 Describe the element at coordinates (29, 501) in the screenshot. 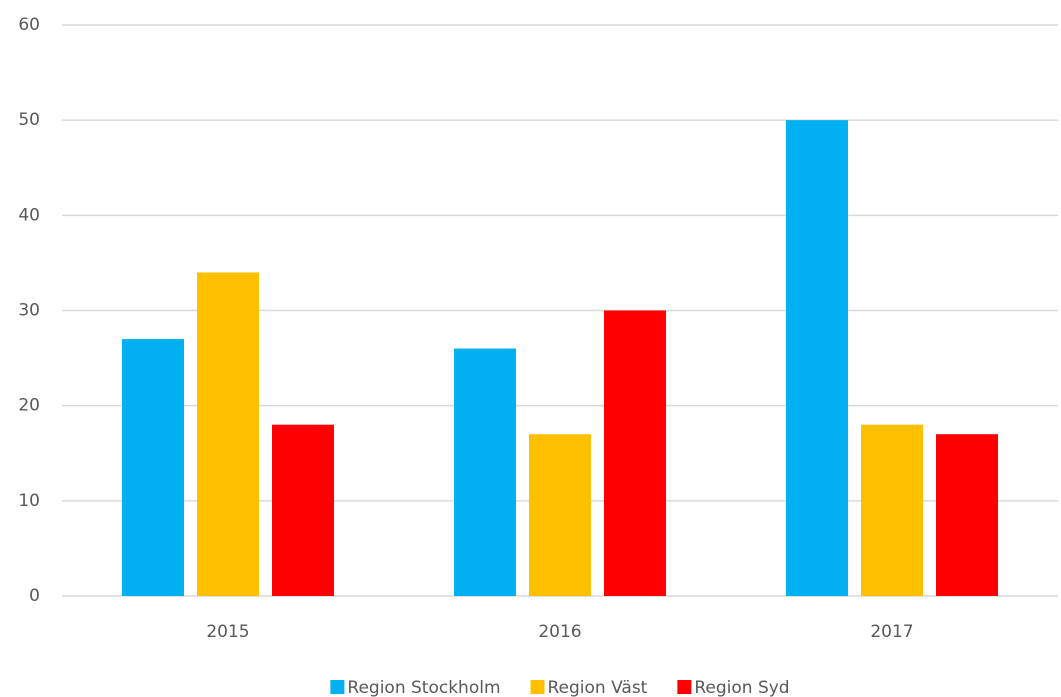

I see `y-tick-label: 10` at that location.